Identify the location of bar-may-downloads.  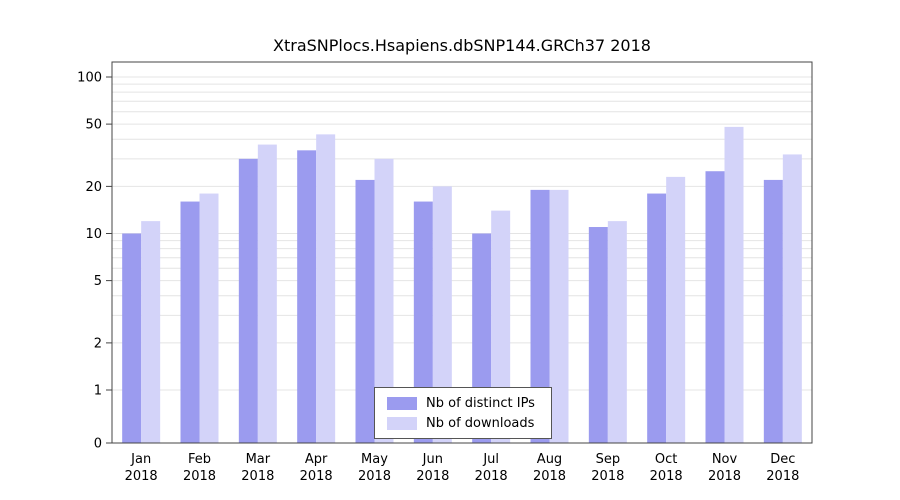
(384, 301).